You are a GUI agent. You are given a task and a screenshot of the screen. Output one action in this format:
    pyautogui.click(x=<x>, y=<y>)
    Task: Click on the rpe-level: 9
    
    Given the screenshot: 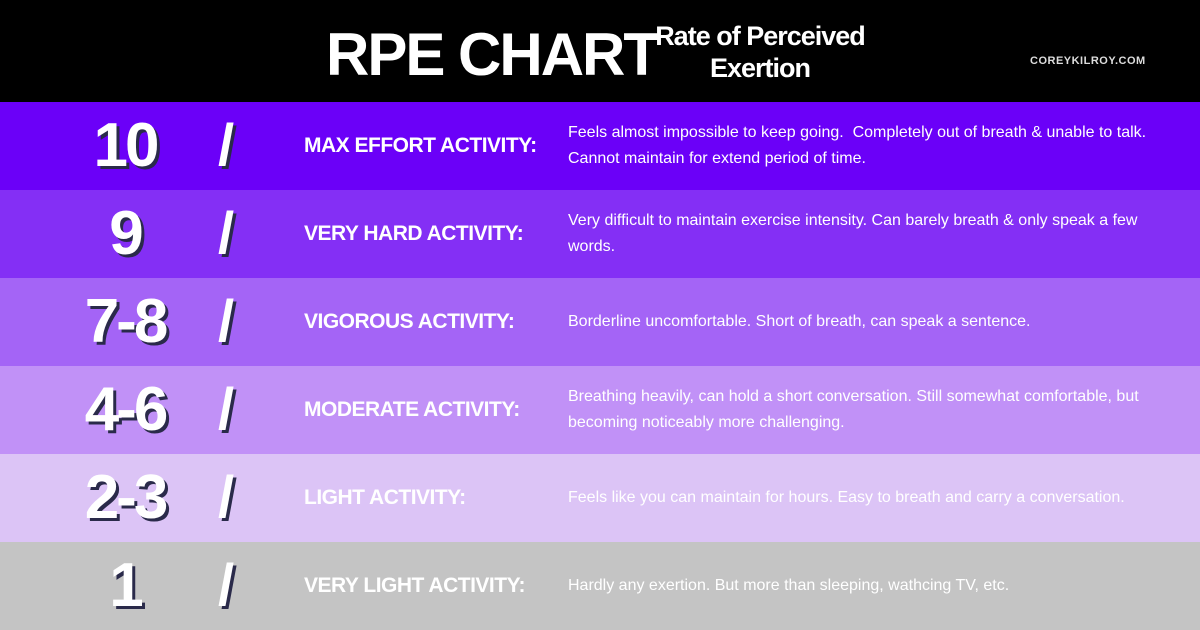 What is the action you would take?
    pyautogui.click(x=126, y=233)
    